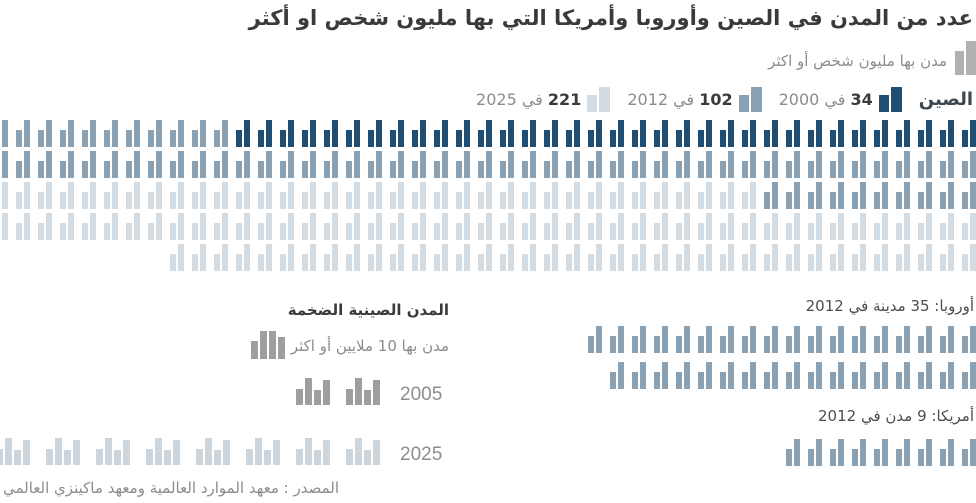  What do you see at coordinates (509, 99) in the screenshot?
I see `china-2025-year: في 2025` at bounding box center [509, 99].